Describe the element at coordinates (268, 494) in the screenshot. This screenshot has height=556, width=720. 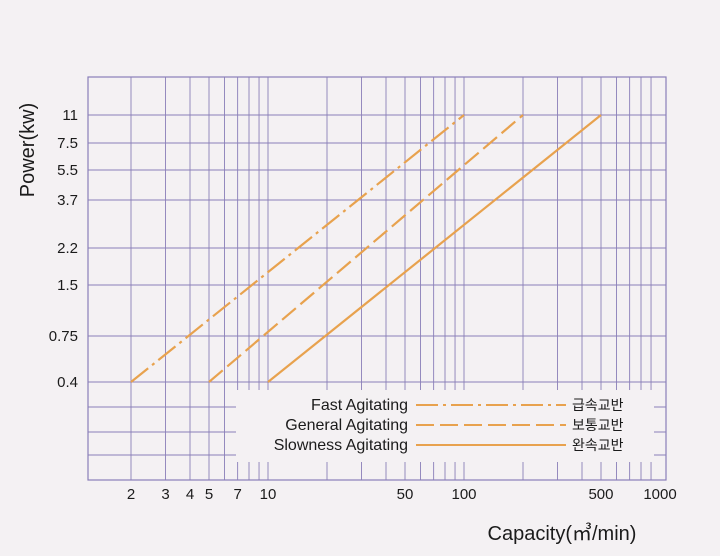
I see `x-tick-label: 10` at that location.